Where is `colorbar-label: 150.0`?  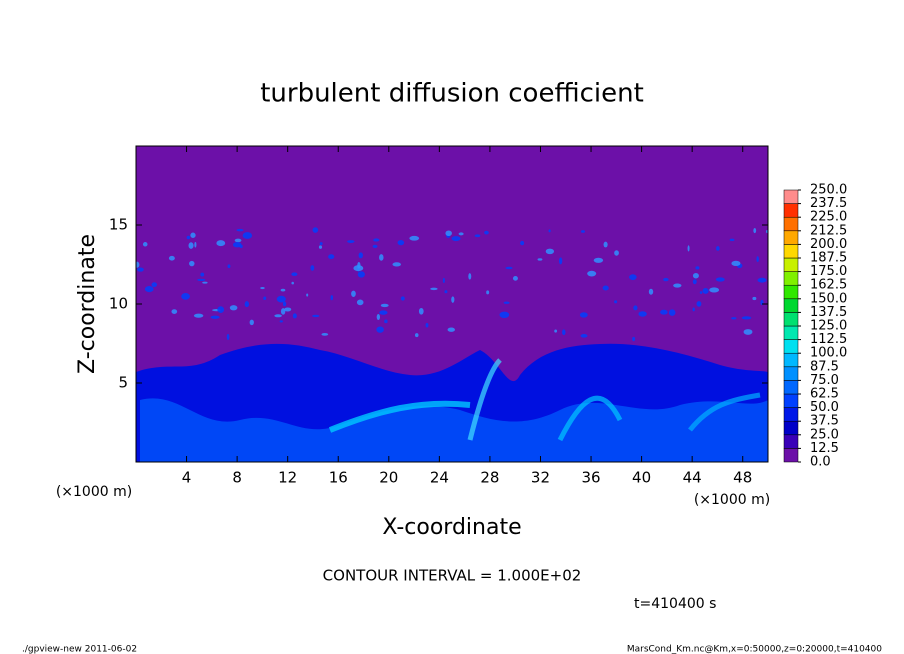 colorbar-label: 150.0 is located at coordinates (828, 298).